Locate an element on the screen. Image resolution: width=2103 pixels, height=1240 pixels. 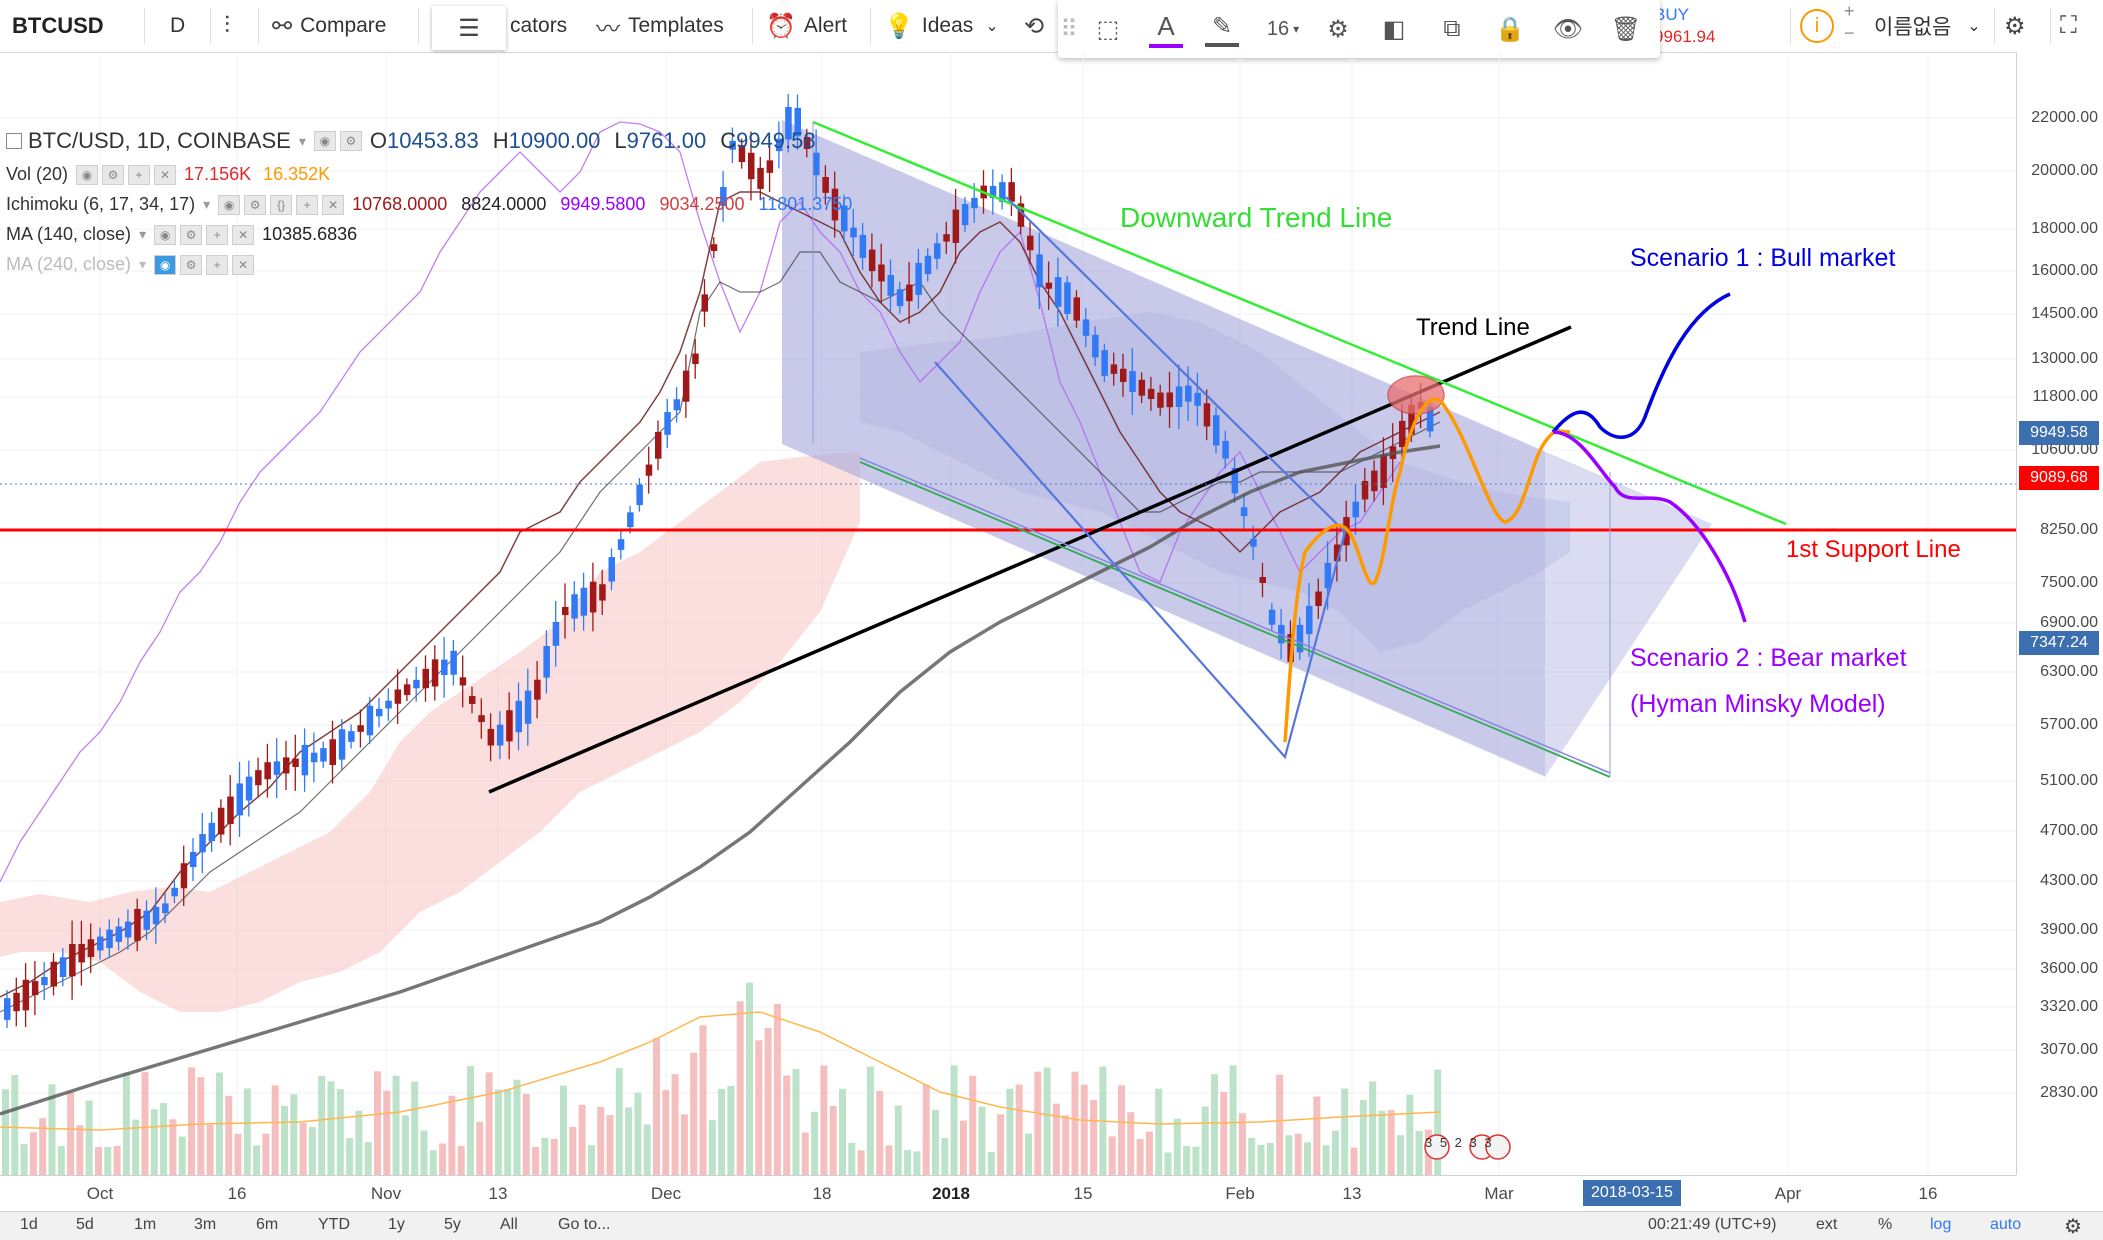
price-tick-label: 16000.00 is located at coordinates (2064, 270).